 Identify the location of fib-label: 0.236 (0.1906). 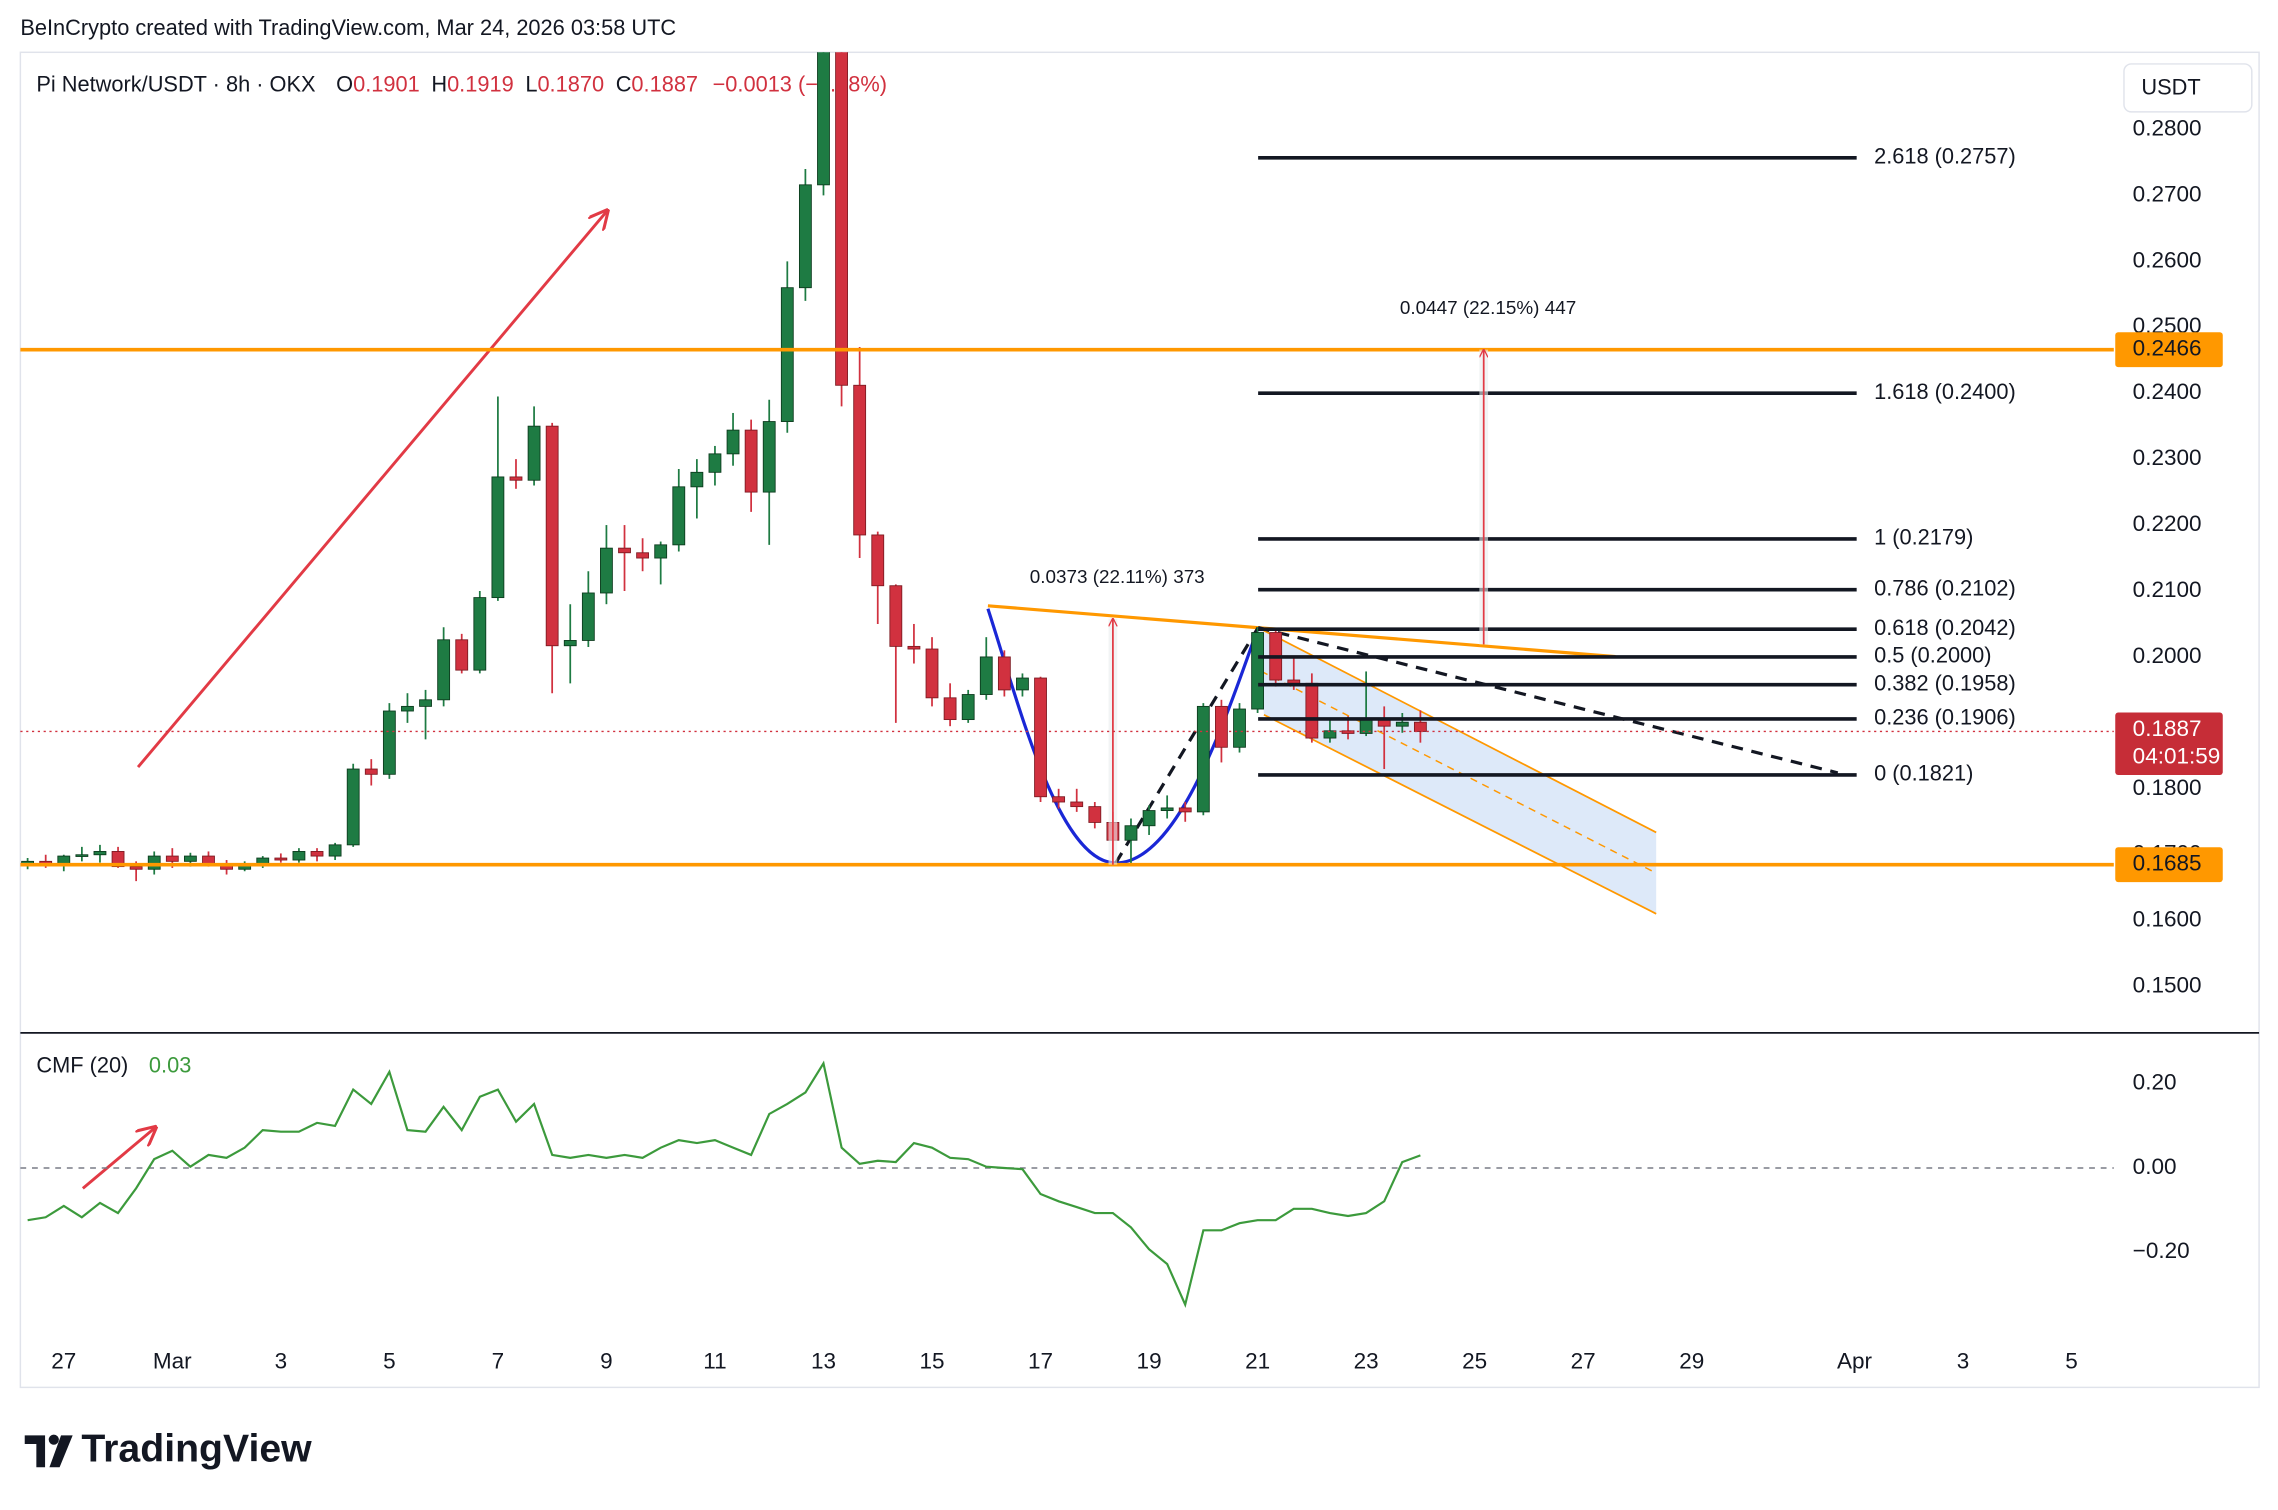
(1945, 717).